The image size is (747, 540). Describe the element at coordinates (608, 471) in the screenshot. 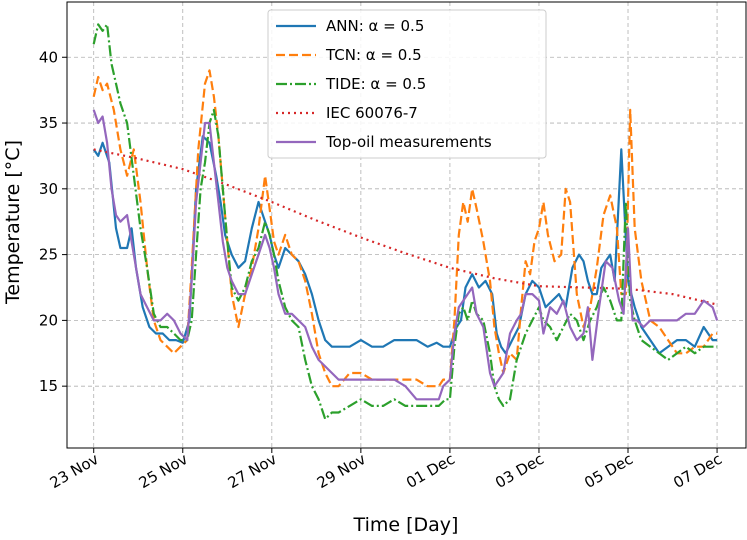

I see `x-tick-label: 05 Dec` at that location.